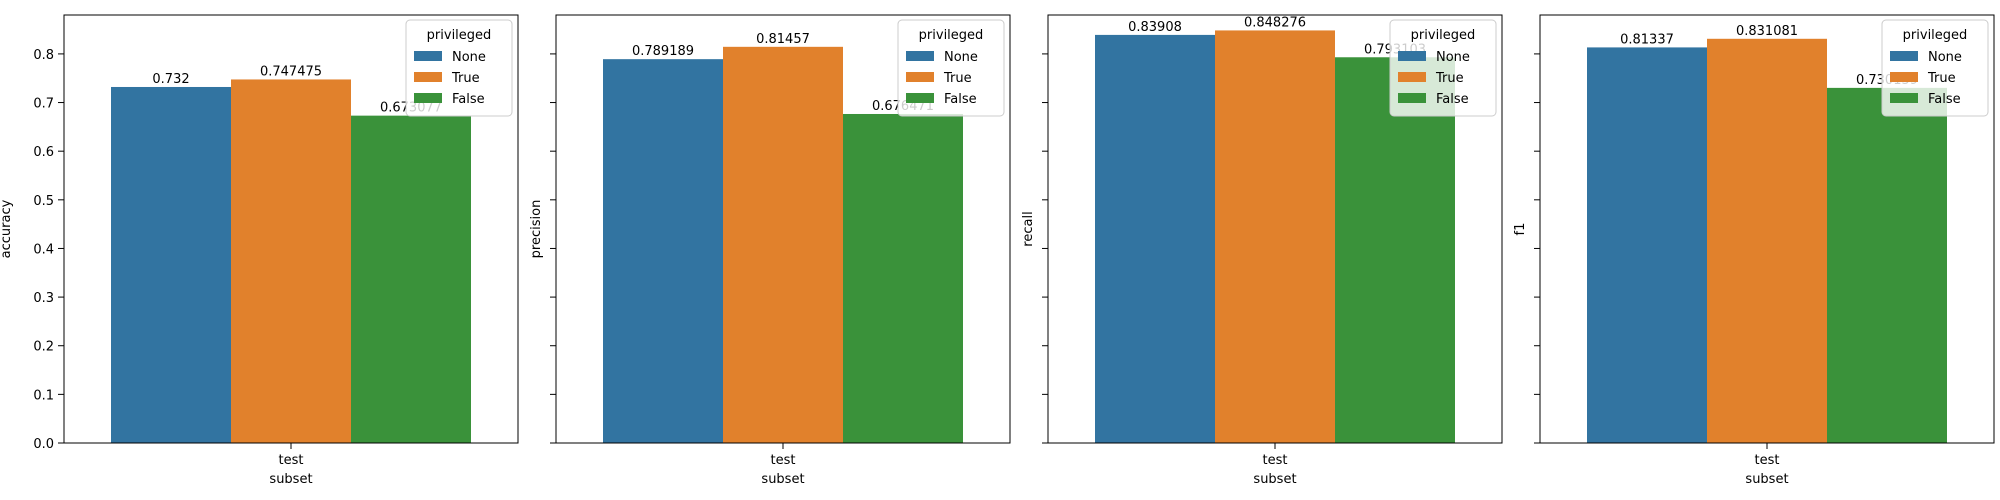 The image size is (2000, 500). Describe the element at coordinates (170, 79) in the screenshot. I see `data-label: 0.732` at that location.